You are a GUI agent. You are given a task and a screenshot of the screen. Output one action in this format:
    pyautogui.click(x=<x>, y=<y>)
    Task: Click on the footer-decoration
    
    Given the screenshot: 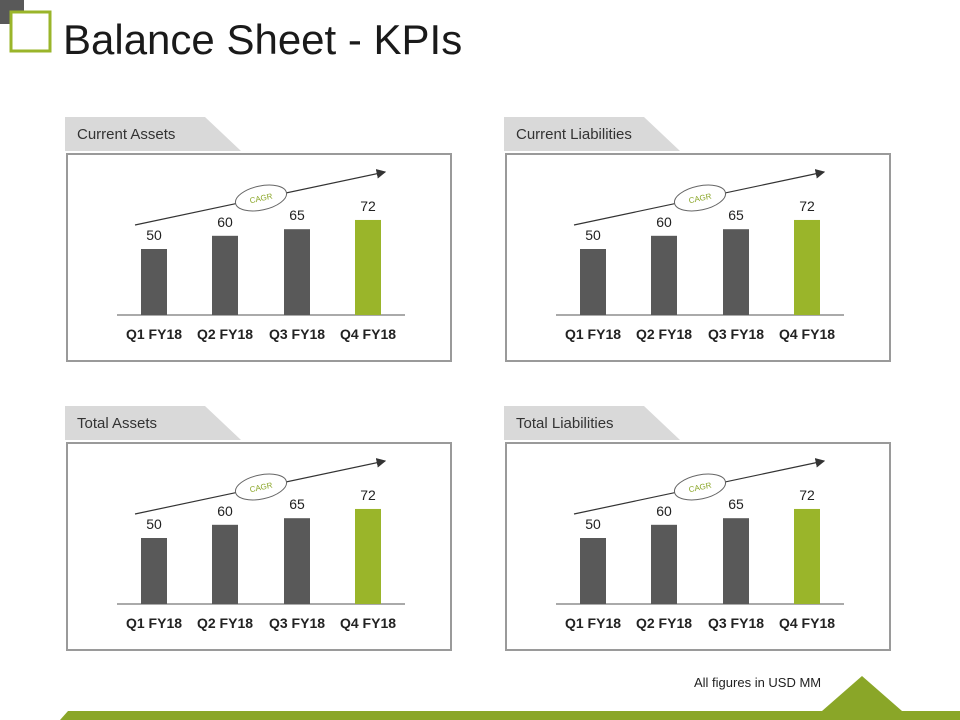 What is the action you would take?
    pyautogui.click(x=510, y=698)
    